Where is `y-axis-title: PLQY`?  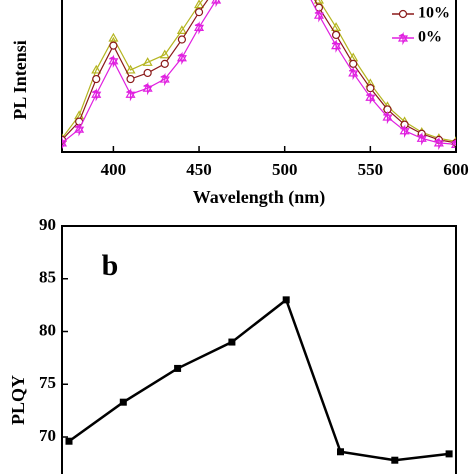 y-axis-title: PLQY is located at coordinates (18, 400).